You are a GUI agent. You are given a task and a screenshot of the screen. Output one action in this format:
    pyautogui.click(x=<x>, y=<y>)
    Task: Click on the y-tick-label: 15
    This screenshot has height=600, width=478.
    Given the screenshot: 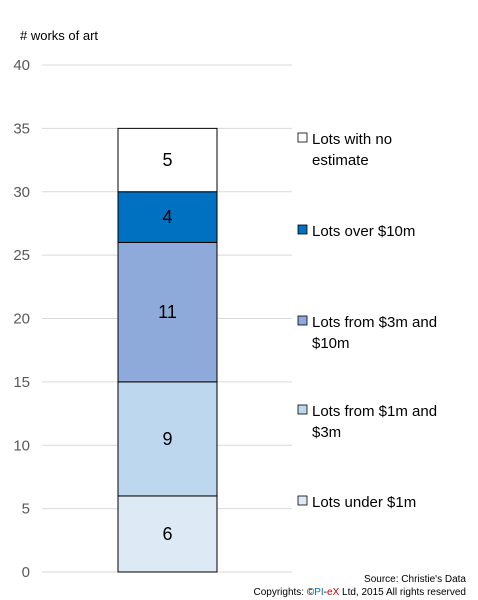 What is the action you would take?
    pyautogui.click(x=21, y=382)
    